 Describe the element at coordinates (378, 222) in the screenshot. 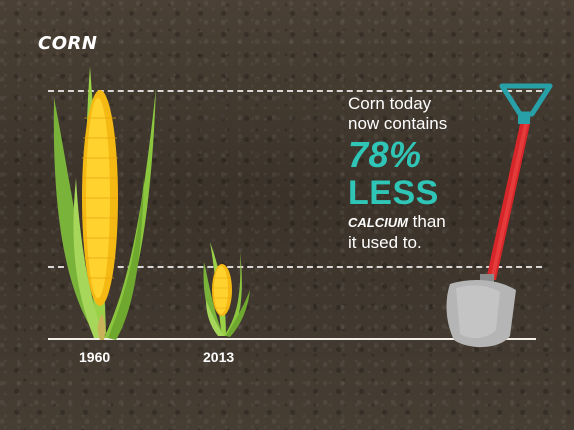

I see `nutrient-label: CALCIUM` at that location.